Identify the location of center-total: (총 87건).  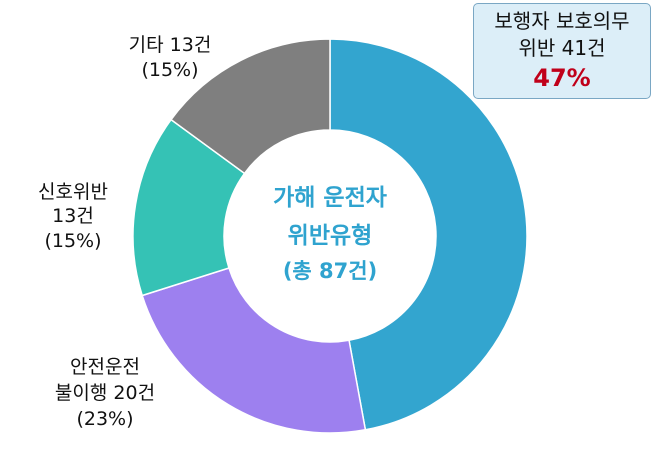
(330, 271).